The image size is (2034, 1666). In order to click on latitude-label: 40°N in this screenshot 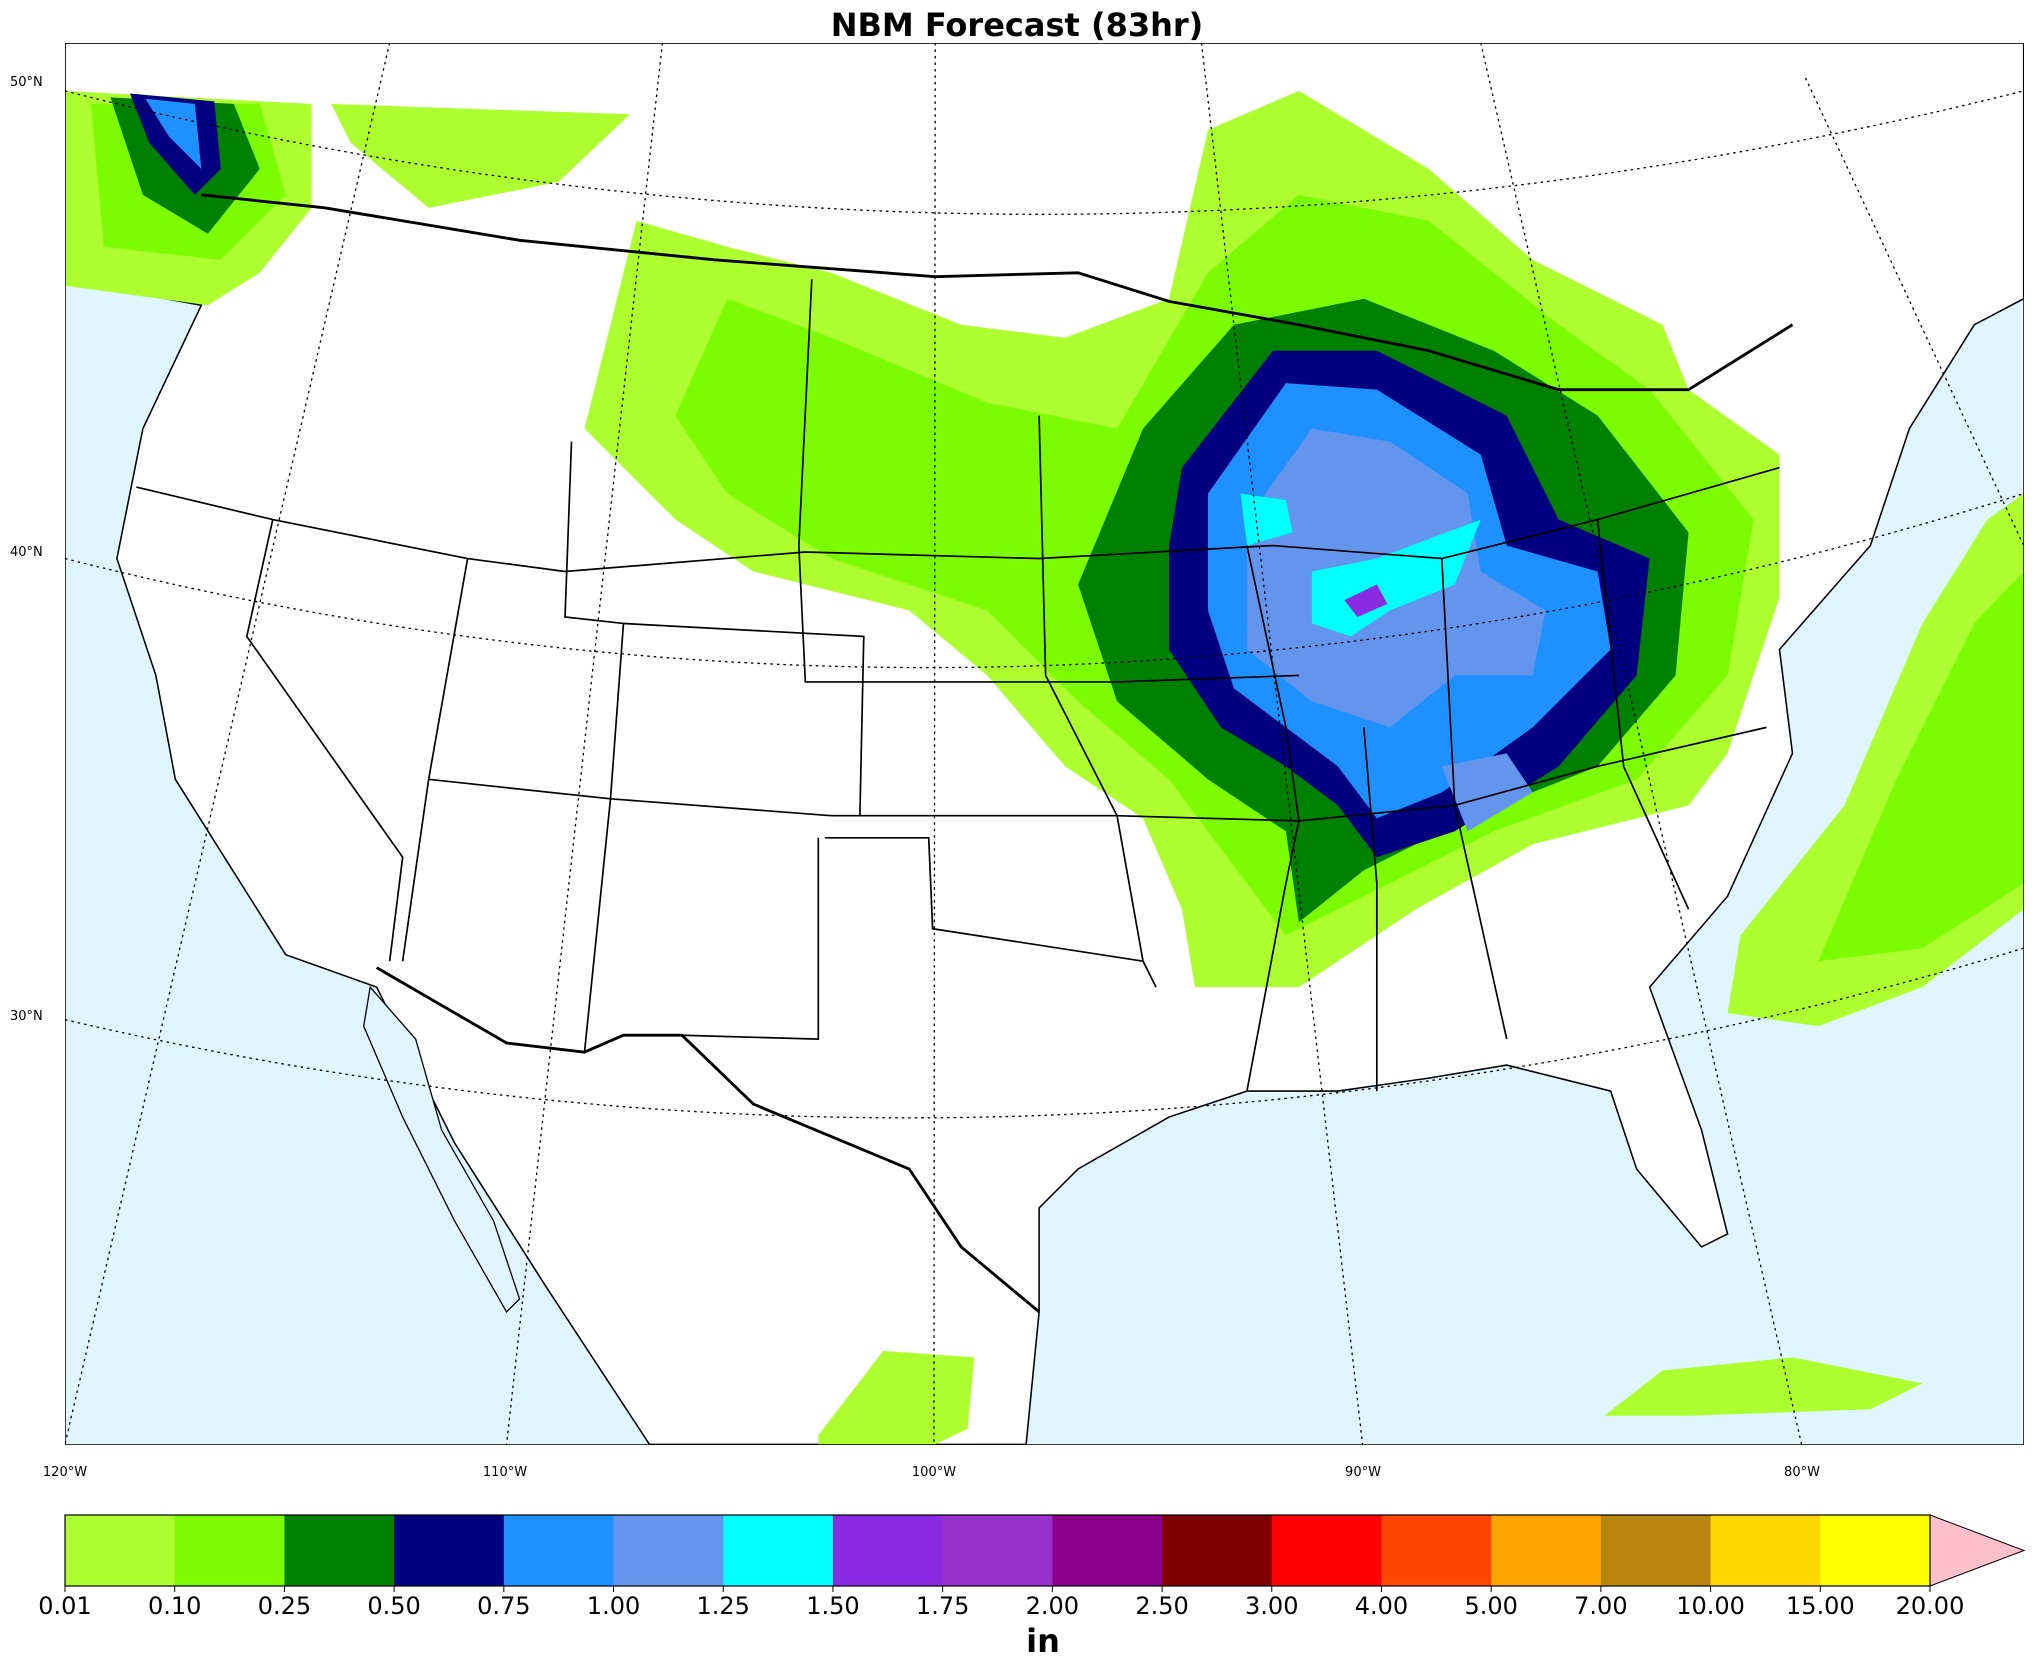, I will do `click(26, 552)`.